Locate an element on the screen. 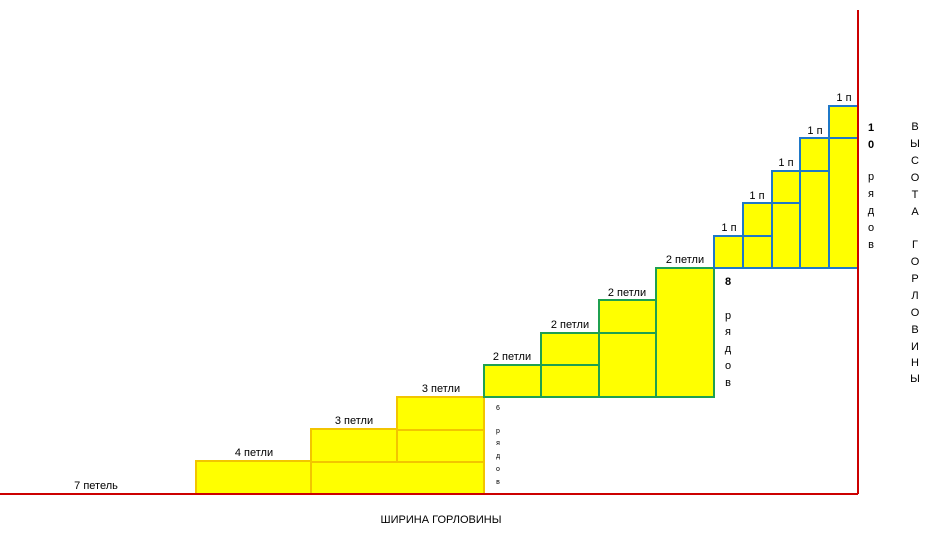 The width and height of the screenshot is (939, 549). label-top-5: 1 п is located at coordinates (843, 98).